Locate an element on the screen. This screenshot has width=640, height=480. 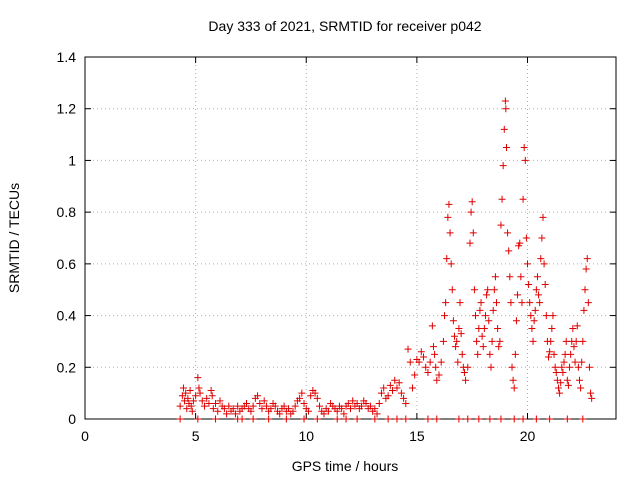
y-axis-label: SRMTID / TECUs is located at coordinates (14, 238).